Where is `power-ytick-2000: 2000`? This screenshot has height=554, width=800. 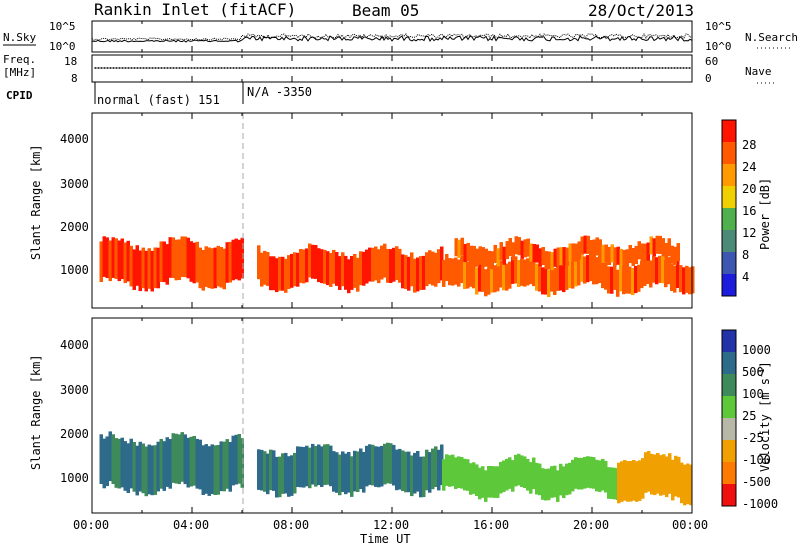 power-ytick-2000: 2000 is located at coordinates (74, 227).